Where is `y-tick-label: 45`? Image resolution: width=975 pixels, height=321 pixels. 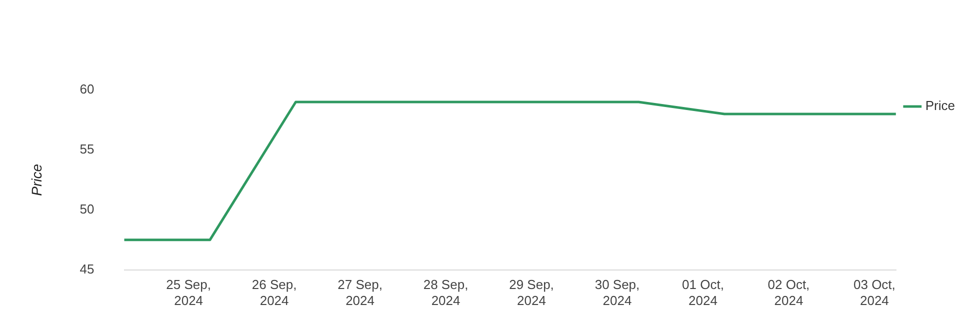
y-tick-label: 45 is located at coordinates (87, 268).